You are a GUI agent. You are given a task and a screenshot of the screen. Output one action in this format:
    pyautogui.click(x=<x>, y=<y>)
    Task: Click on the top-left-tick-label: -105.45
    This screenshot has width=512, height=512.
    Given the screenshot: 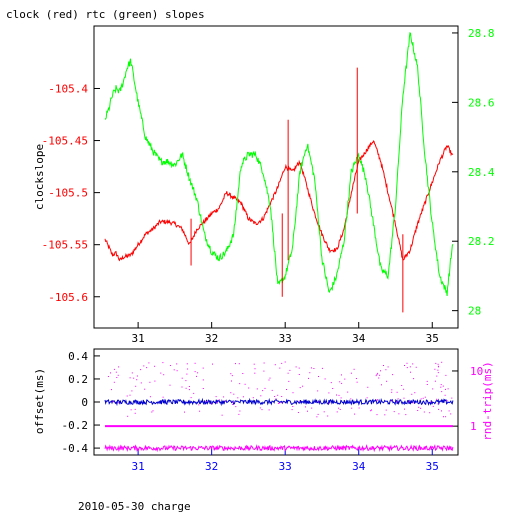 What is the action you would take?
    pyautogui.click(x=65, y=141)
    